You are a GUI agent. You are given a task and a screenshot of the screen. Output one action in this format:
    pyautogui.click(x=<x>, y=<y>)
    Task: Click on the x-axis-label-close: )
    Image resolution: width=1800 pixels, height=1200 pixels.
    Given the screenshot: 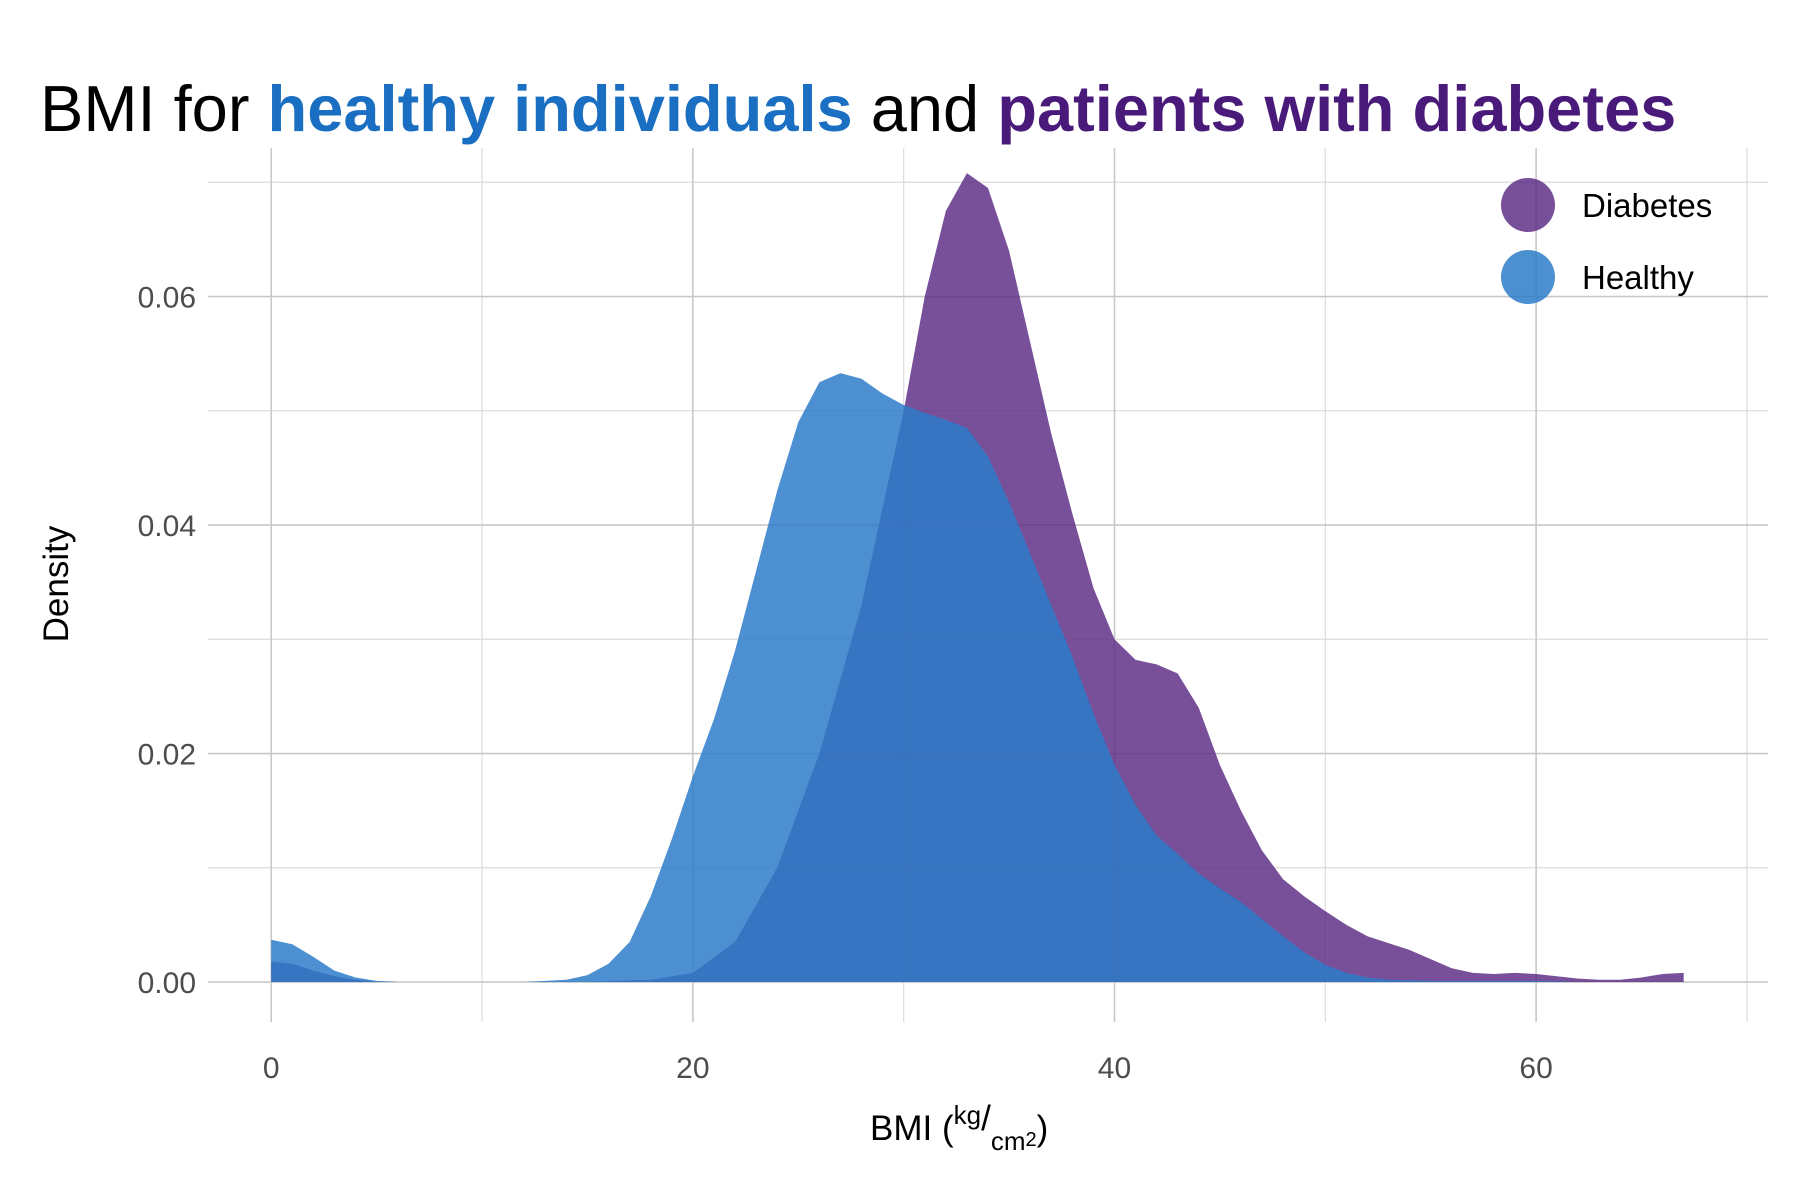 What is the action you would take?
    pyautogui.click(x=1043, y=1128)
    